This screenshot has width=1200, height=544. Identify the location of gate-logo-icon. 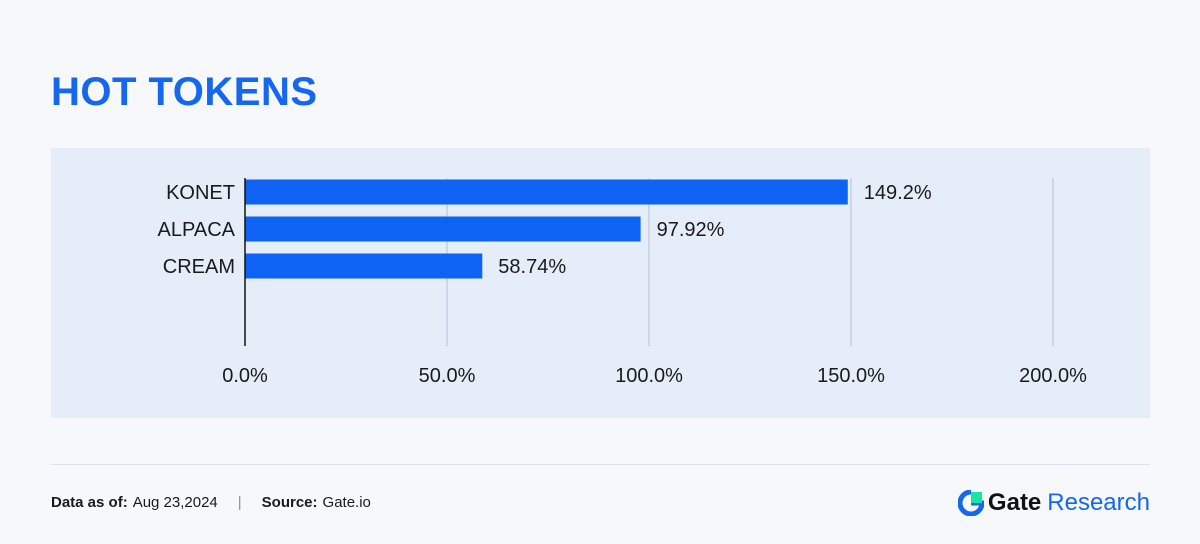
(970, 503).